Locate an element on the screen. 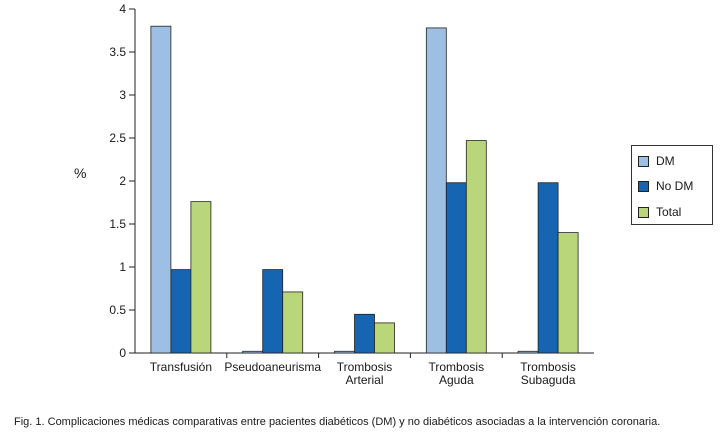 The image size is (723, 437). y-tick-label: 2.5 is located at coordinates (117, 138).